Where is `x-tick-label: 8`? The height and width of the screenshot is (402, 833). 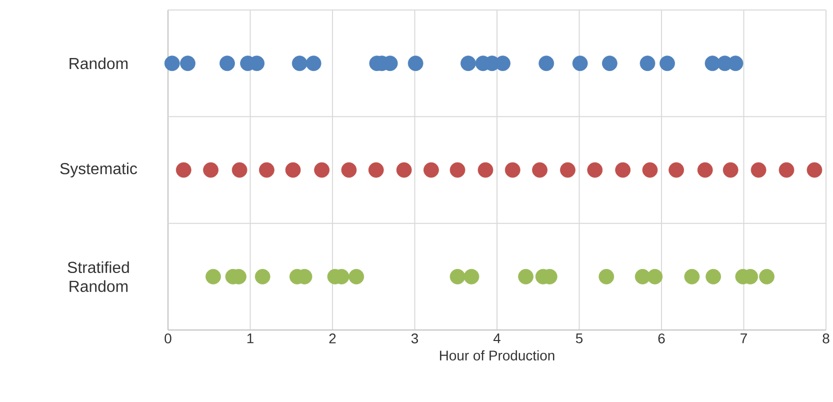
x-tick-label: 8 is located at coordinates (826, 339).